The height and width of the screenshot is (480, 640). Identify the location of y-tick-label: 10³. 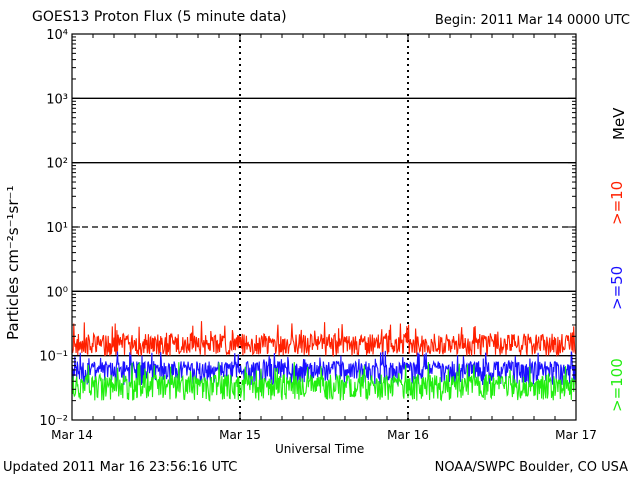
(57, 99).